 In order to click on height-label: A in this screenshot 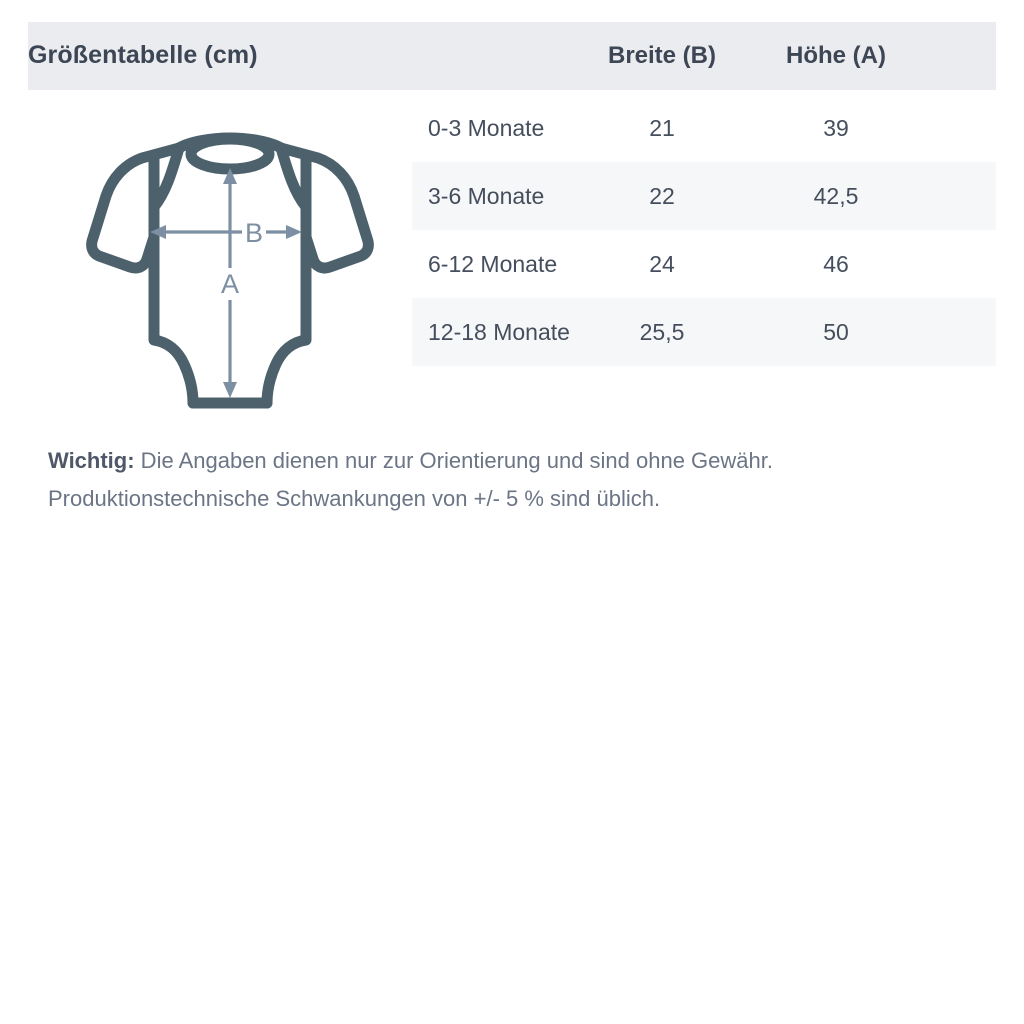, I will do `click(230, 284)`.